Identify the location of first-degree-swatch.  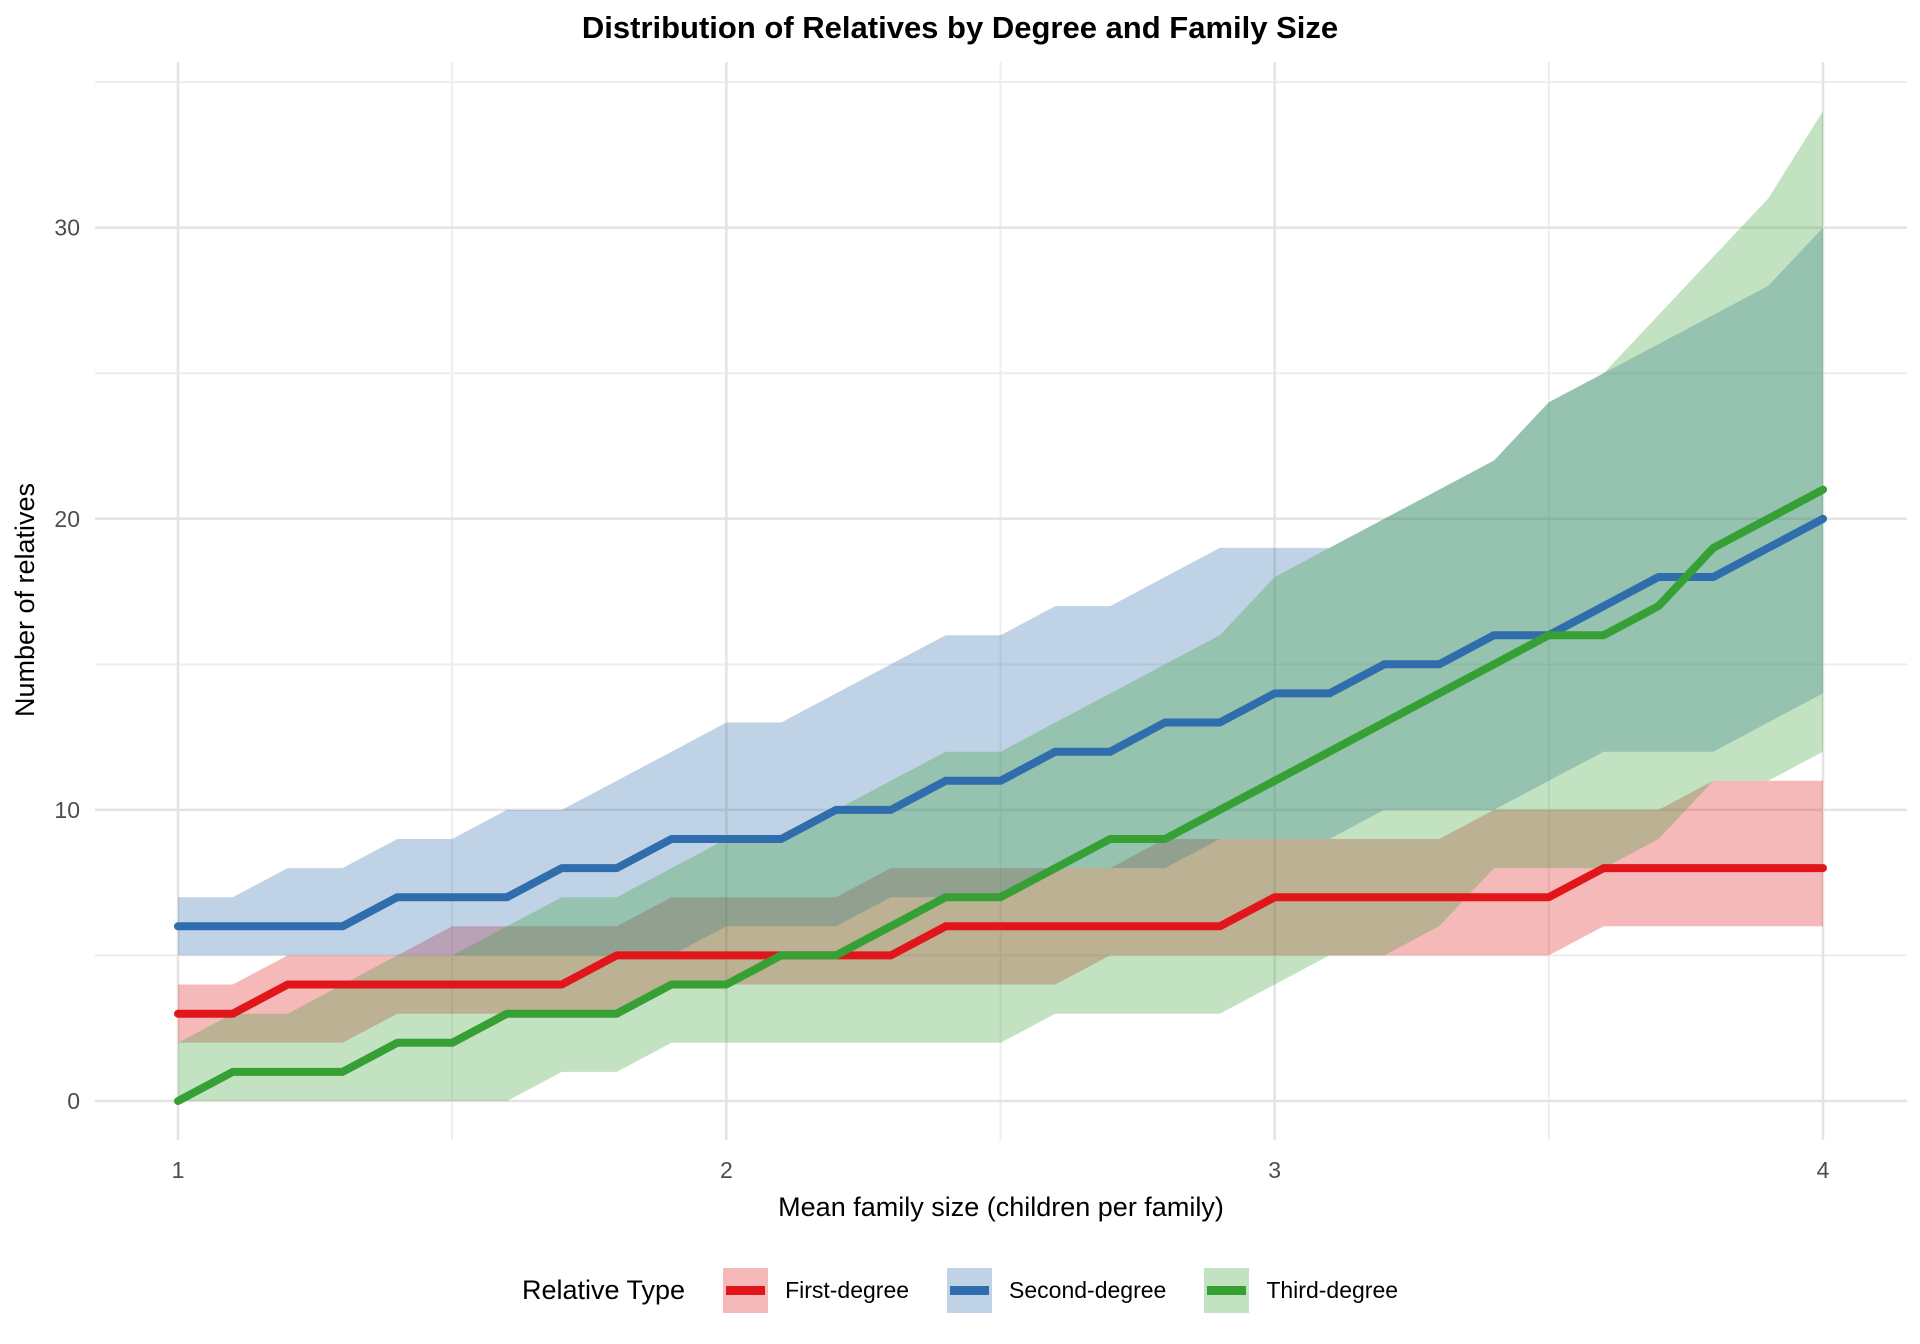
(746, 1290).